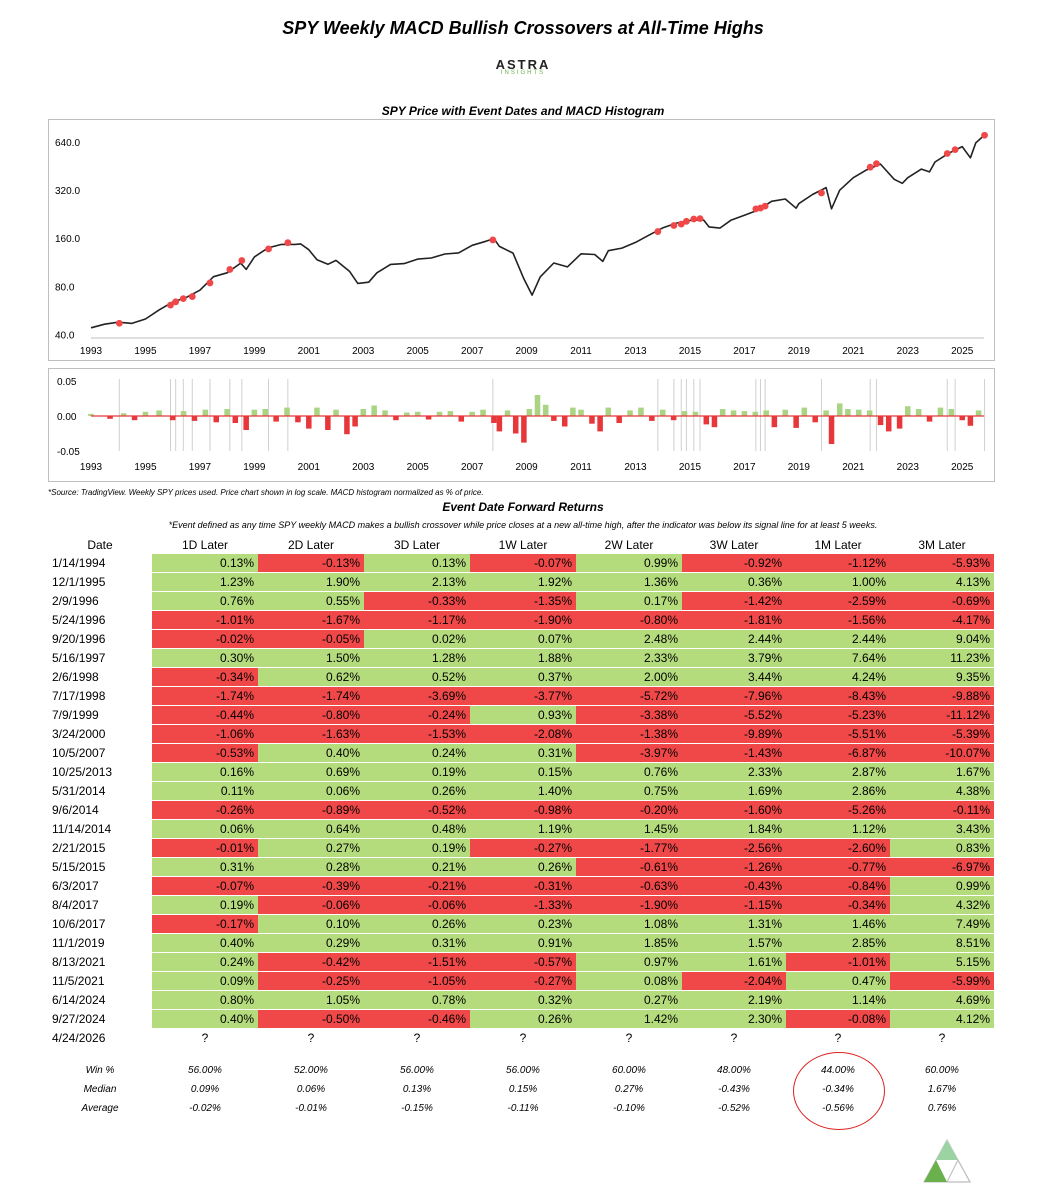 The width and height of the screenshot is (1046, 1200). Describe the element at coordinates (65, 287) in the screenshot. I see `y-tick-label: 80.0` at that location.